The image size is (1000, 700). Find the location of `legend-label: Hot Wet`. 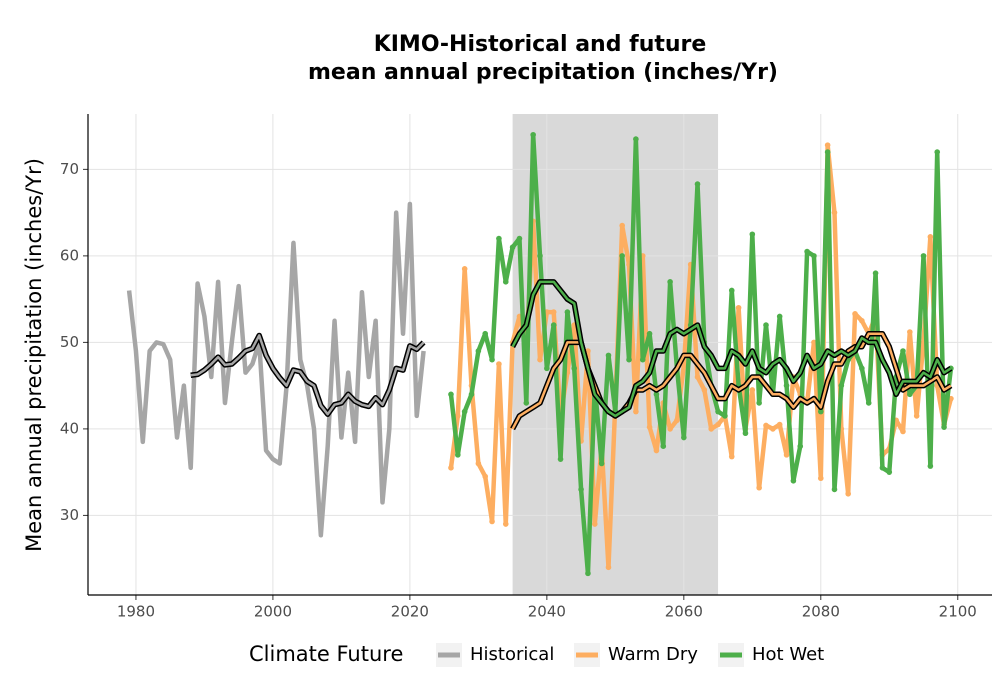

legend-label: Hot Wet is located at coordinates (788, 654).